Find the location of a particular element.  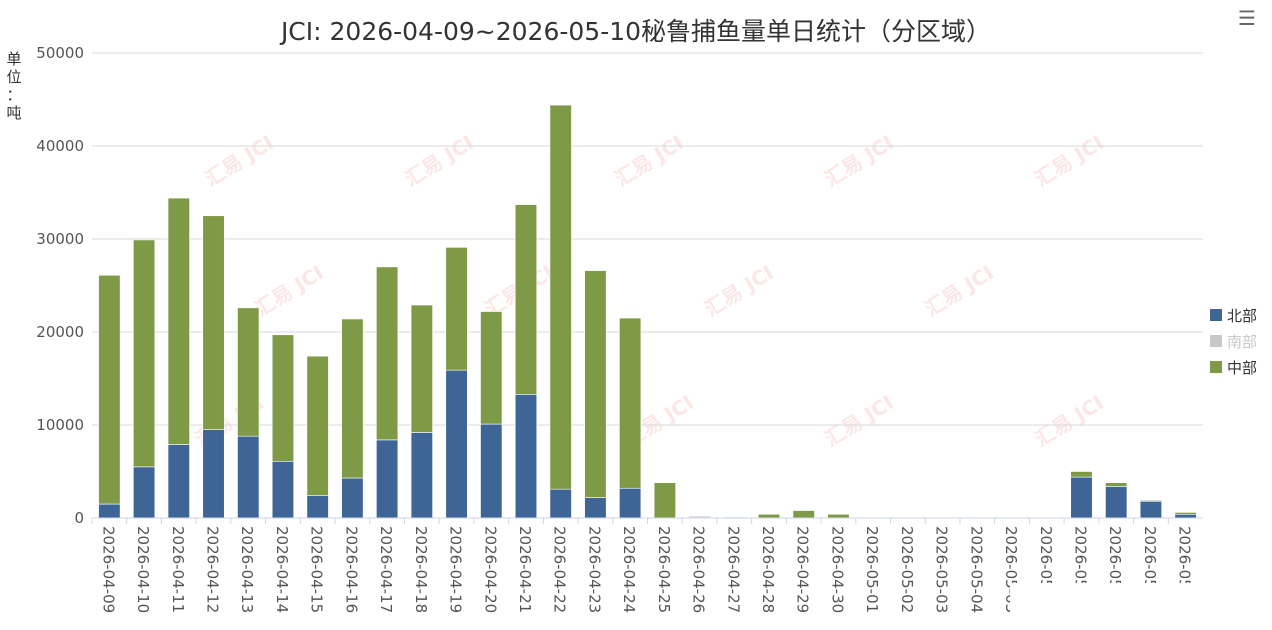

x-tick-label: 2026-04-30 is located at coordinates (837, 569).